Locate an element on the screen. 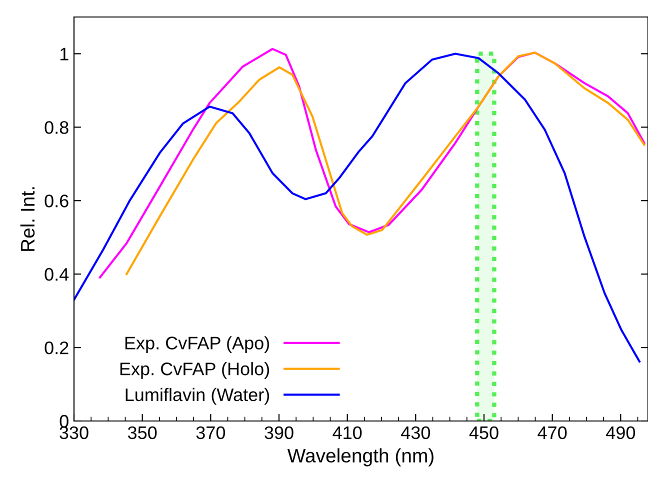 The image size is (648, 486). y-tick-label: 1 is located at coordinates (64, 54).